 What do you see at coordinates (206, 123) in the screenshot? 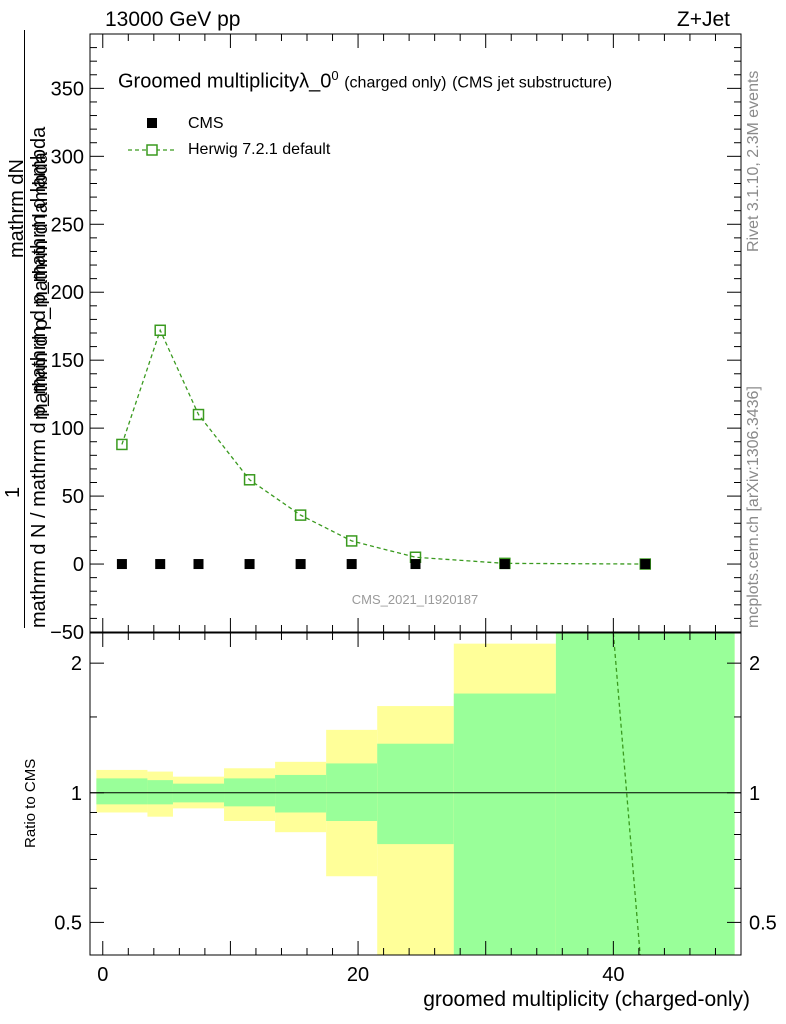
I see `legend-label-cms: CMS` at bounding box center [206, 123].